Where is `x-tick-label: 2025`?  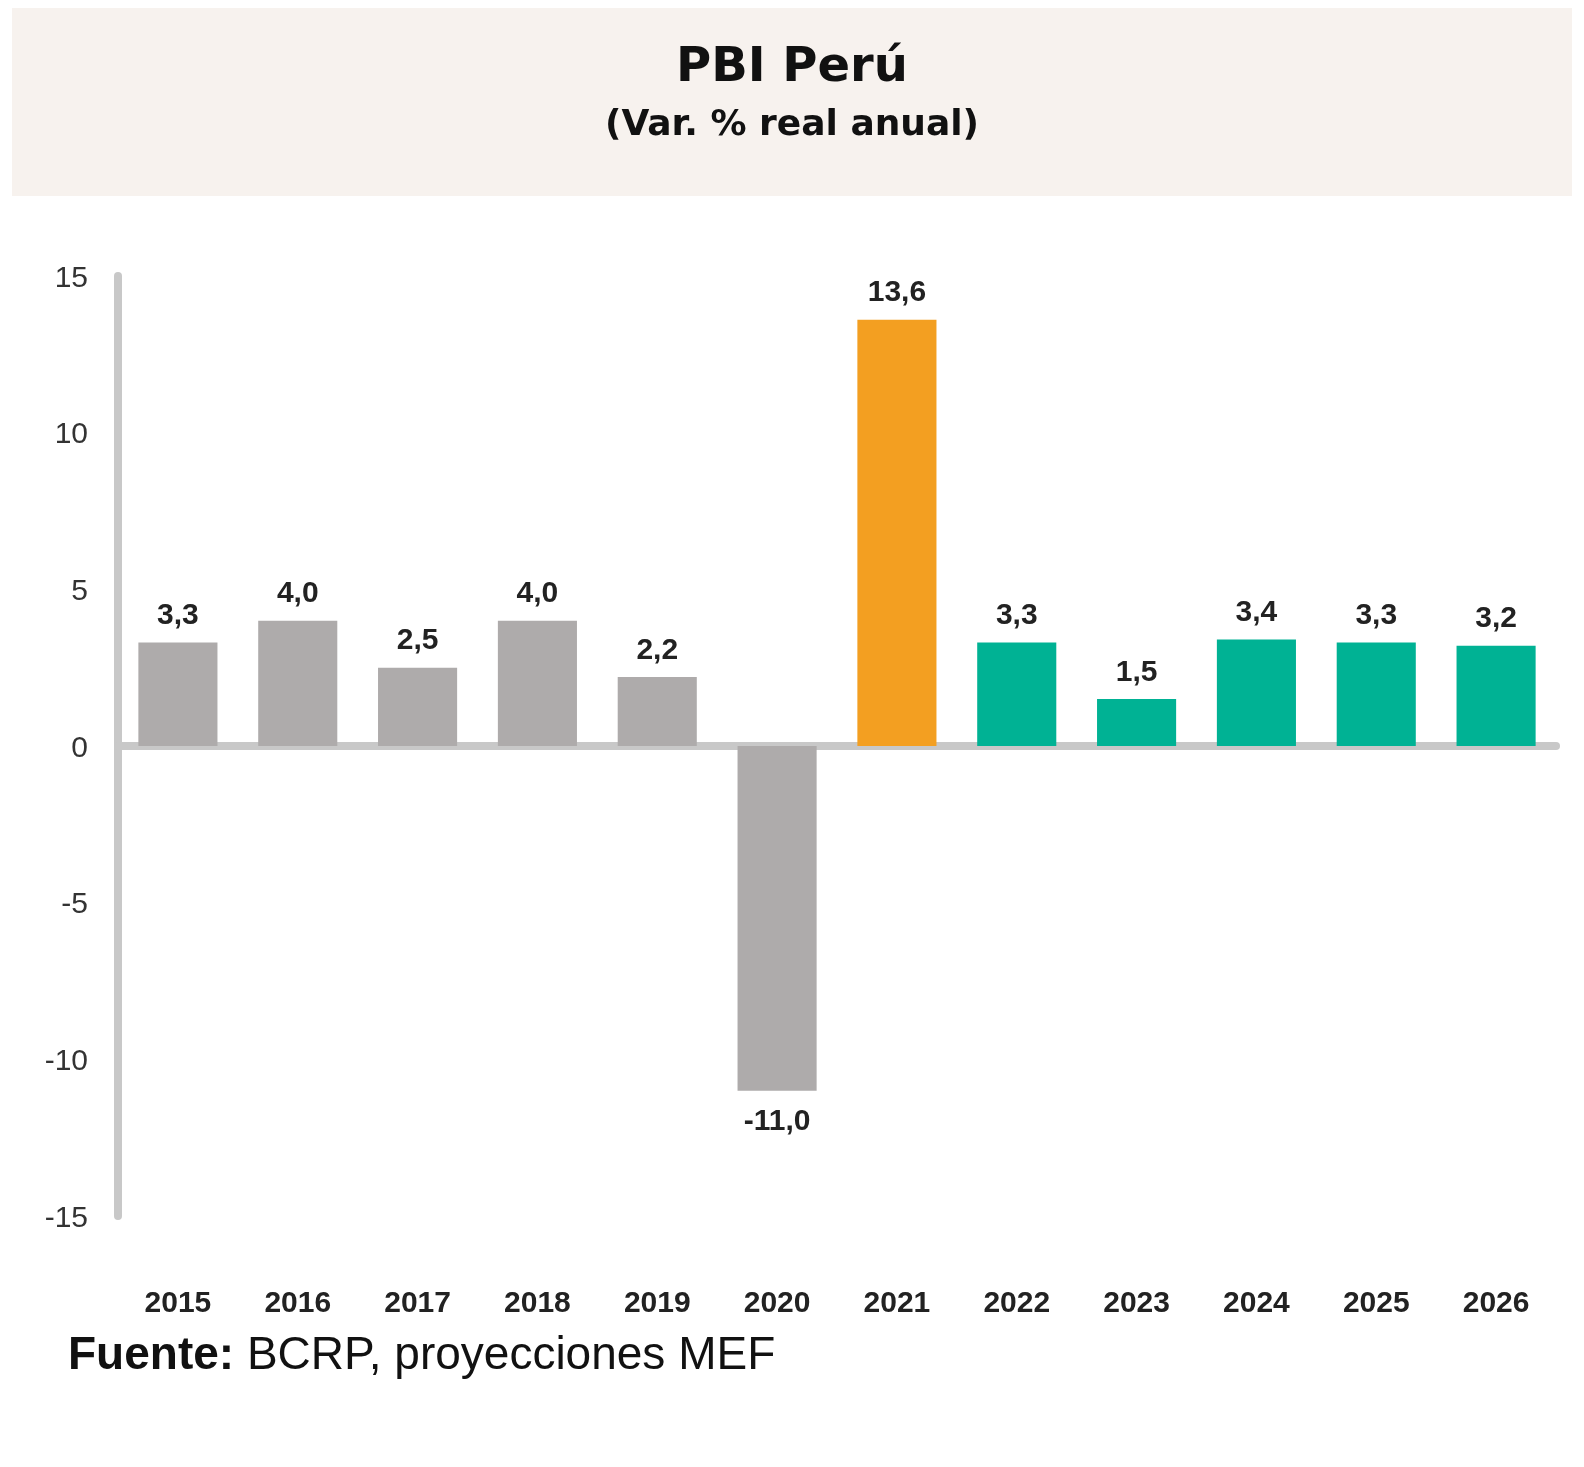 x-tick-label: 2025 is located at coordinates (1376, 1301).